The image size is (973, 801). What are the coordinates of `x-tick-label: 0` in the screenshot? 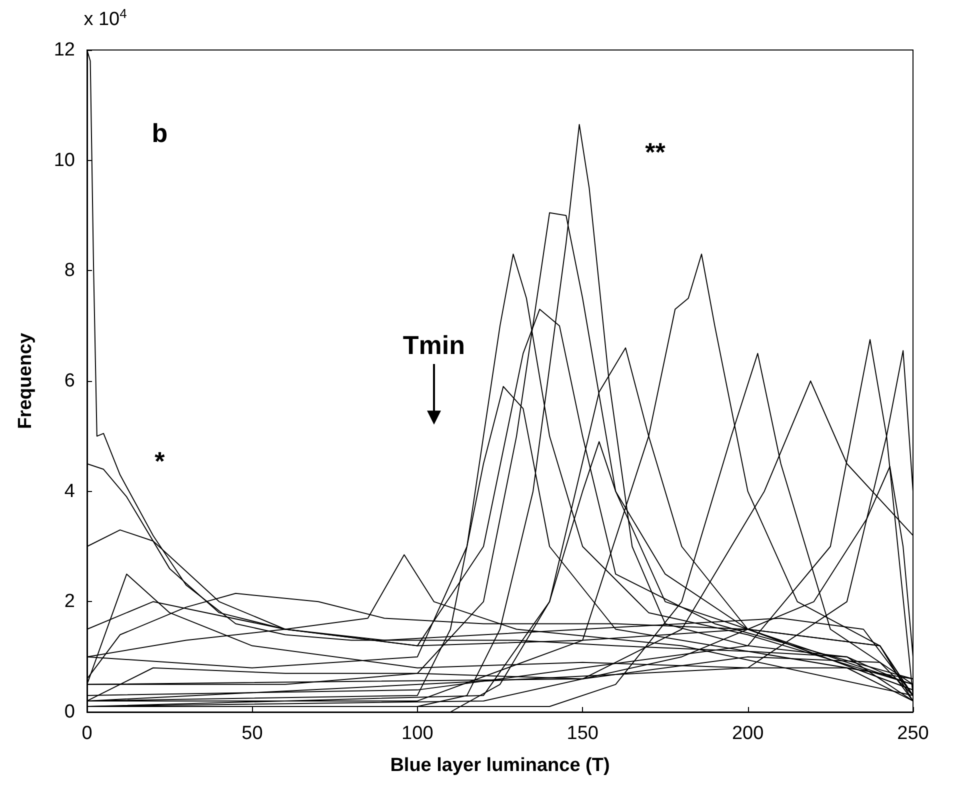 It's located at (87, 733).